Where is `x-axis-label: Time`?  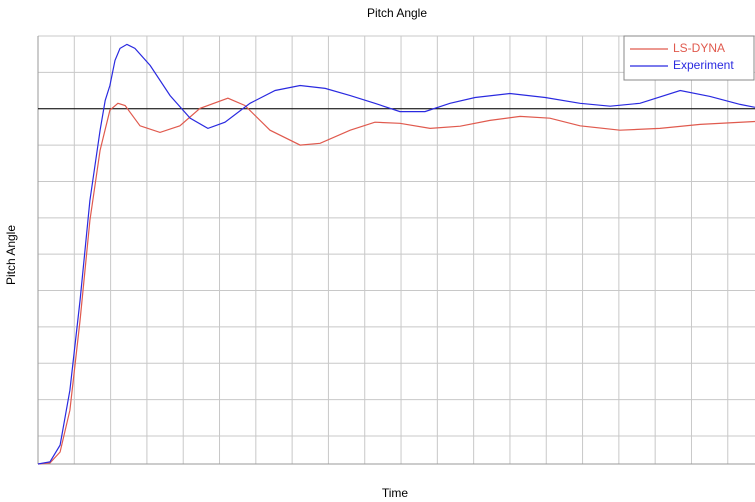 x-axis-label: Time is located at coordinates (395, 493).